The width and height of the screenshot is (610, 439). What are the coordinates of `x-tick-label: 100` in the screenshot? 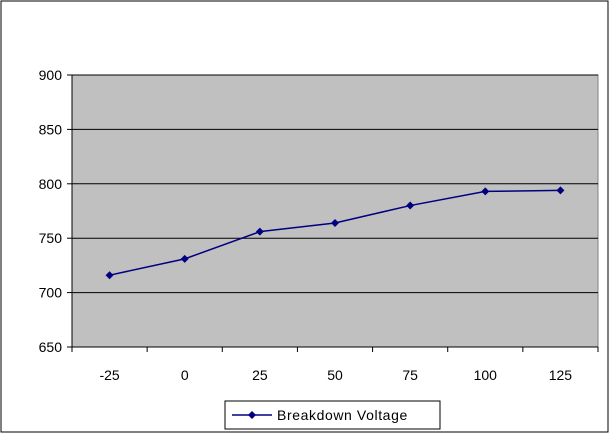 It's located at (486, 375).